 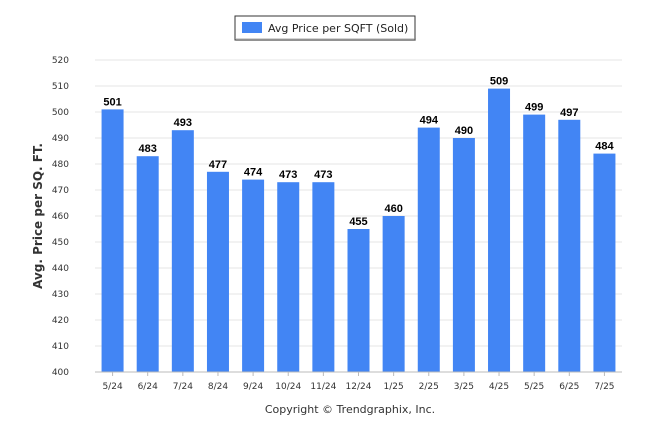 What do you see at coordinates (464, 131) in the screenshot?
I see `data-label: 490` at bounding box center [464, 131].